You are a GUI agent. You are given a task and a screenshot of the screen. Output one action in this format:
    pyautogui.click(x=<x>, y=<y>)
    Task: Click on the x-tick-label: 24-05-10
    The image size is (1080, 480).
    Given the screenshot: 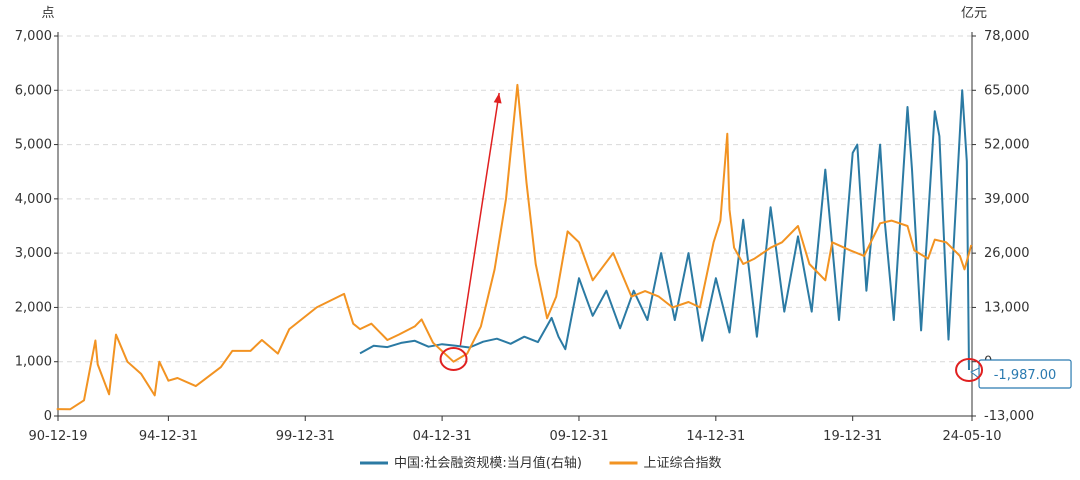 What is the action you would take?
    pyautogui.click(x=971, y=436)
    